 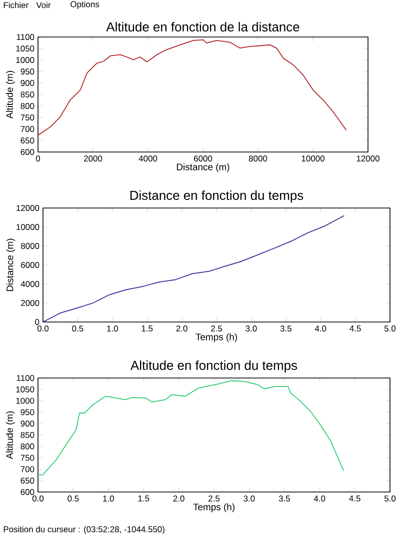 I want to click on chart-title: Distance en fonction du temps, so click(x=217, y=196).